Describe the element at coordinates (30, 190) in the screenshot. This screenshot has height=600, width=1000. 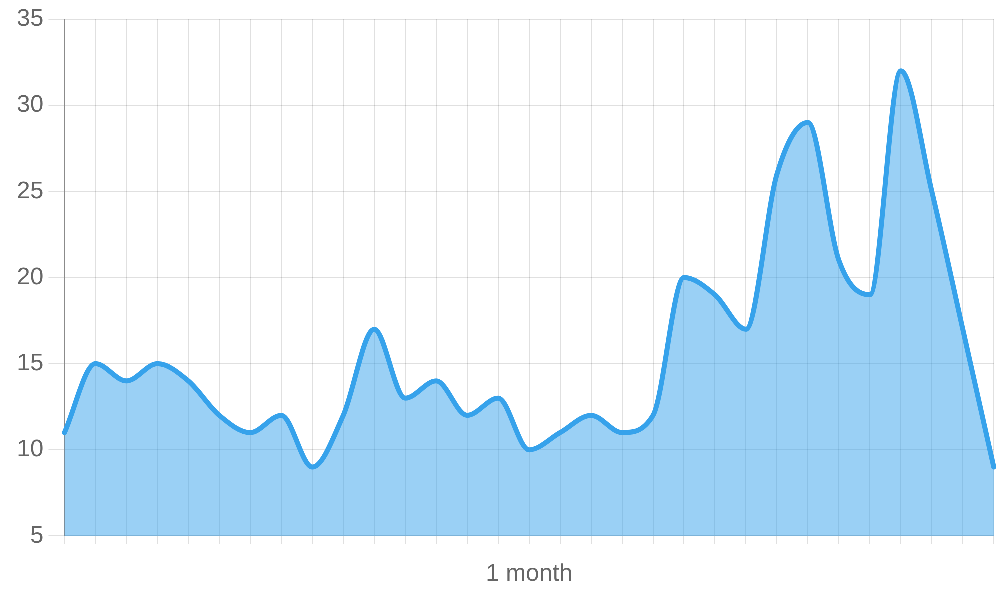
I see `y-tick-label: 25` at that location.